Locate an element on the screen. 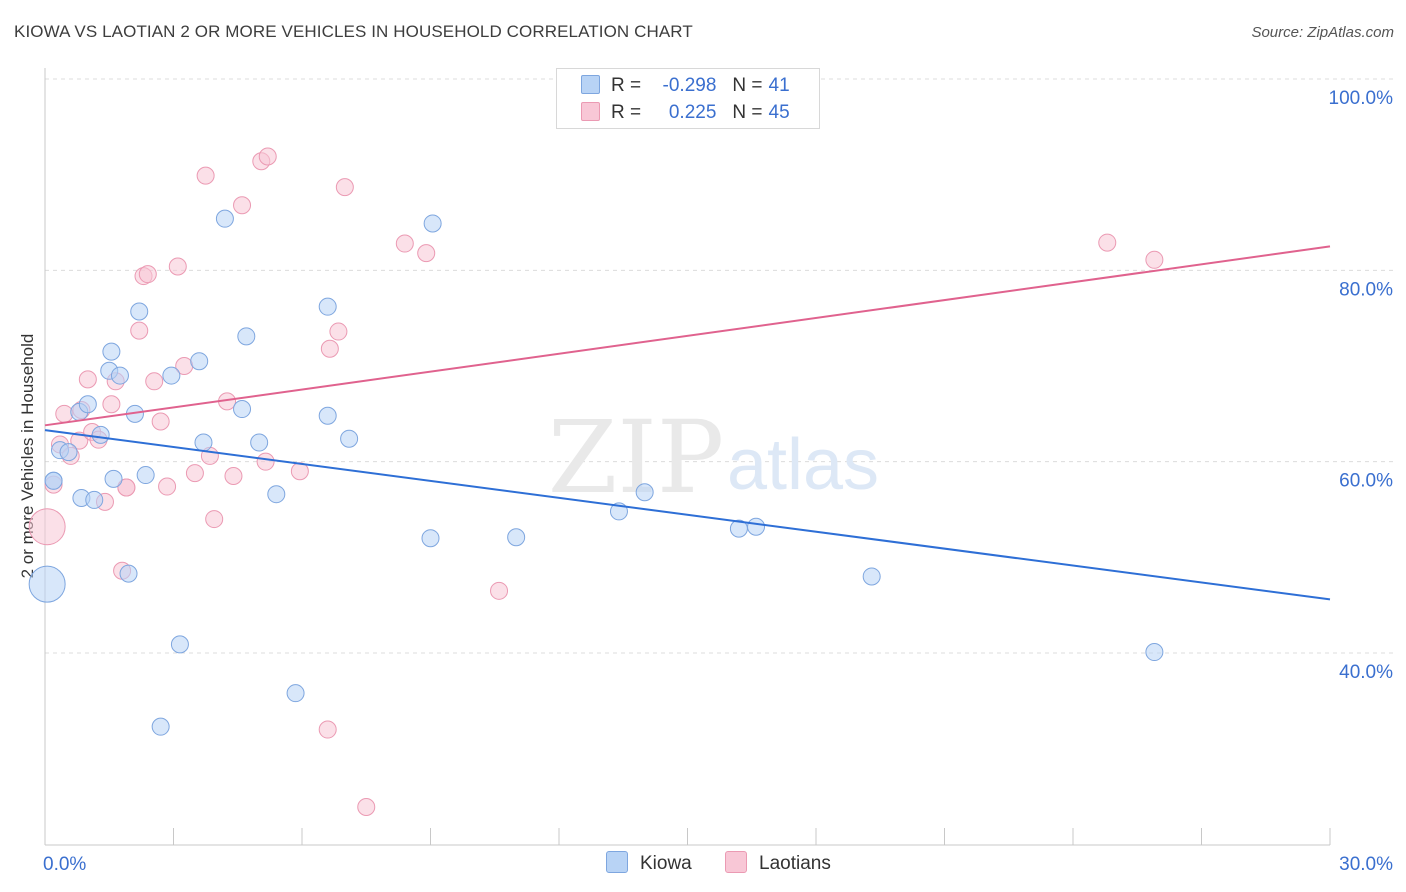 The width and height of the screenshot is (1406, 892). source-label: Source: ZipAtlas.com is located at coordinates (1322, 32).